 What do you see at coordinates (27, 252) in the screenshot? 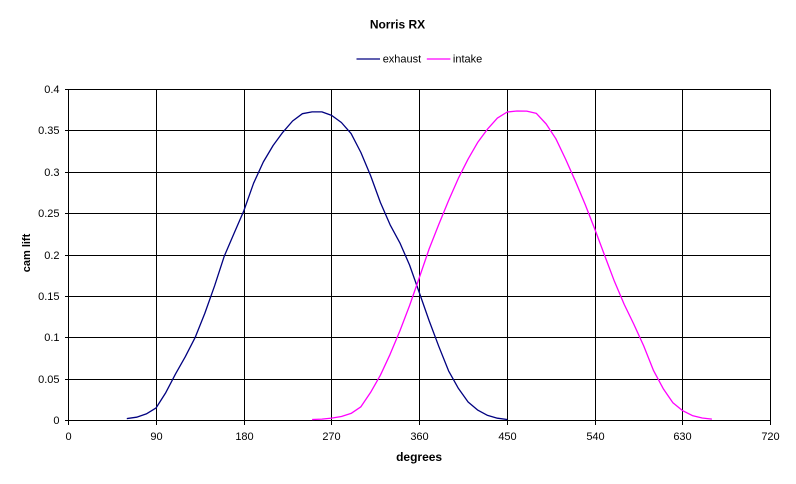
I see `svg-text: cam lift` at bounding box center [27, 252].